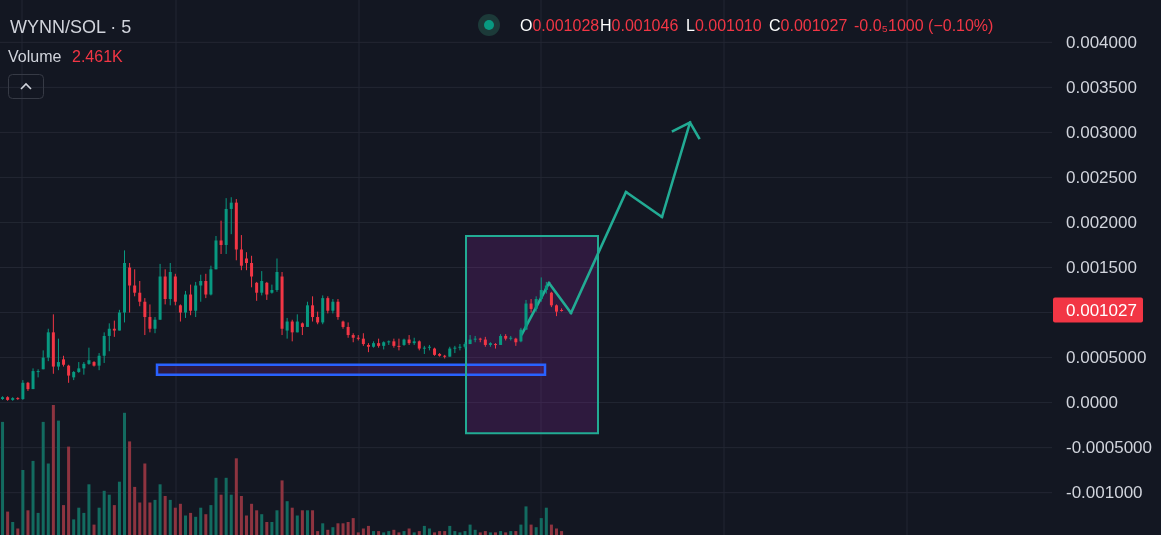 Image resolution: width=1161 pixels, height=535 pixels. I want to click on y-tick-label: 0.002000, so click(1101, 222).